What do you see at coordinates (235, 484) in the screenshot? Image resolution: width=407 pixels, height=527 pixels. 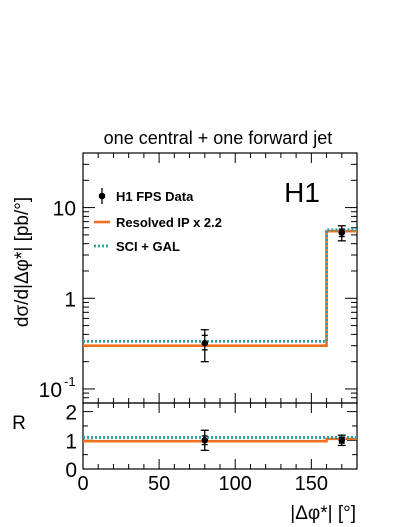 I see `x-tick-label: 100` at bounding box center [235, 484].